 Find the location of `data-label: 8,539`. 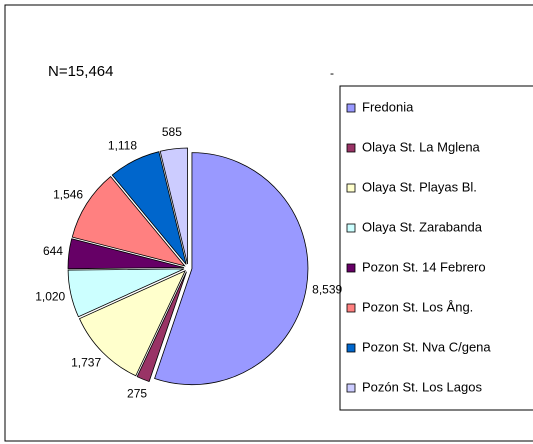

data-label: 8,539 is located at coordinates (327, 289).